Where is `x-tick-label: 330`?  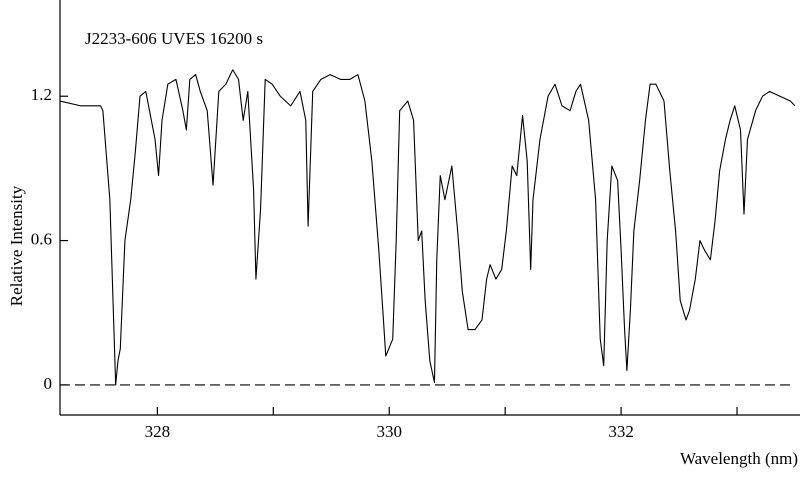 x-tick-label: 330 is located at coordinates (389, 431).